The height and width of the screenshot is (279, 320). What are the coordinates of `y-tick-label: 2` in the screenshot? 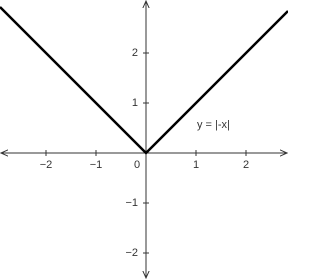 It's located at (135, 53).